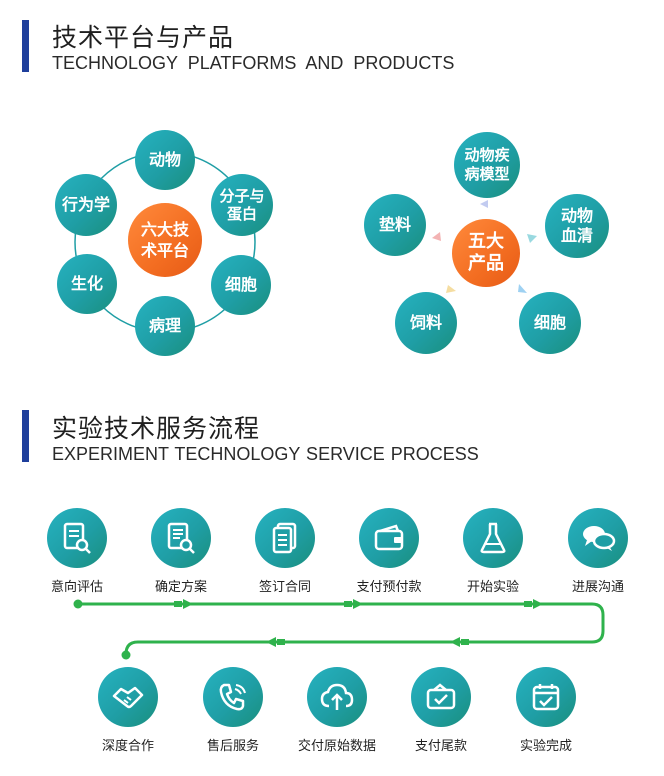 The image size is (664, 776). What do you see at coordinates (389, 587) in the screenshot?
I see `process-step-label: 支付预付款` at bounding box center [389, 587].